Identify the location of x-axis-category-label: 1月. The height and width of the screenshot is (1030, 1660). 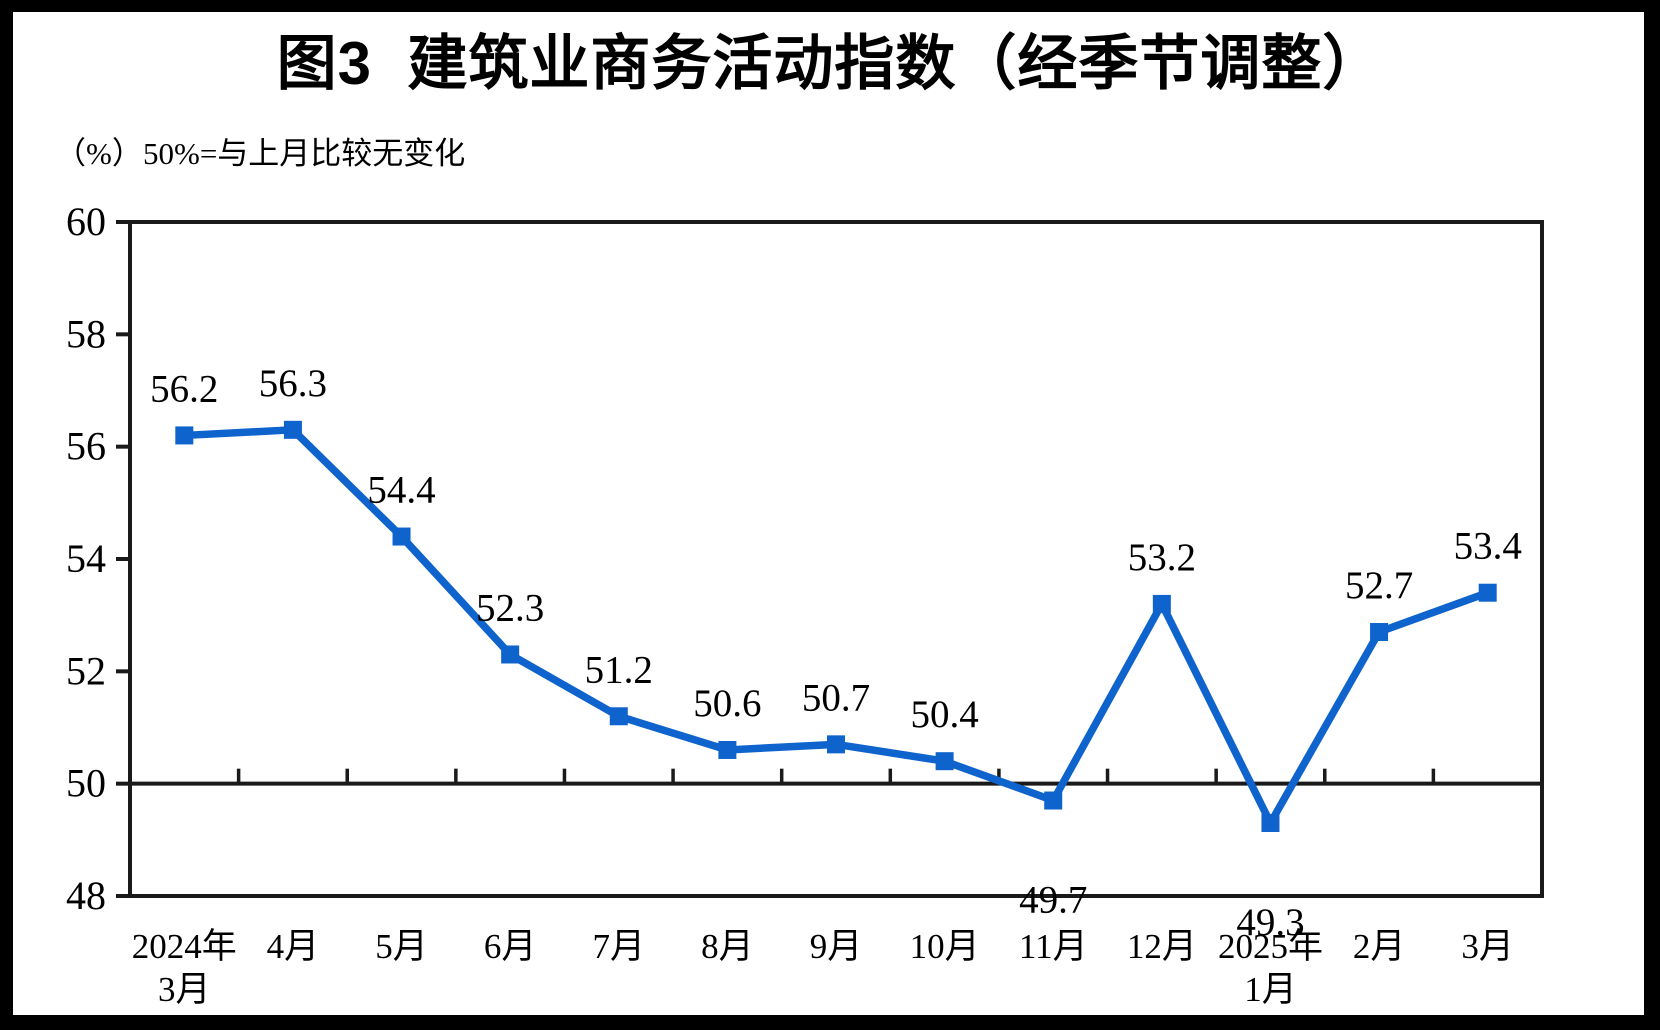
(1270, 989).